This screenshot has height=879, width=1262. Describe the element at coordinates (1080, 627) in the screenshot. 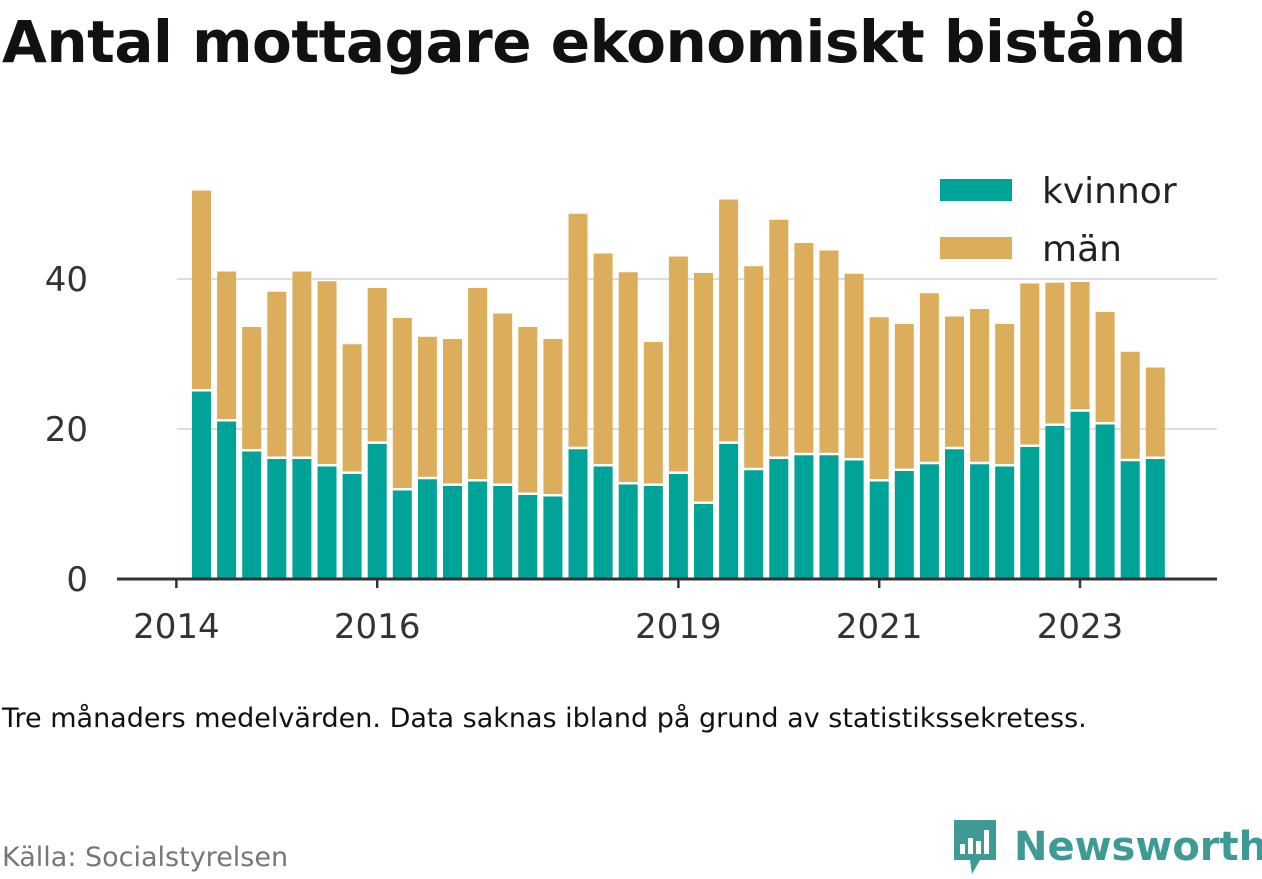

I see `x-tick-label: 2023` at that location.